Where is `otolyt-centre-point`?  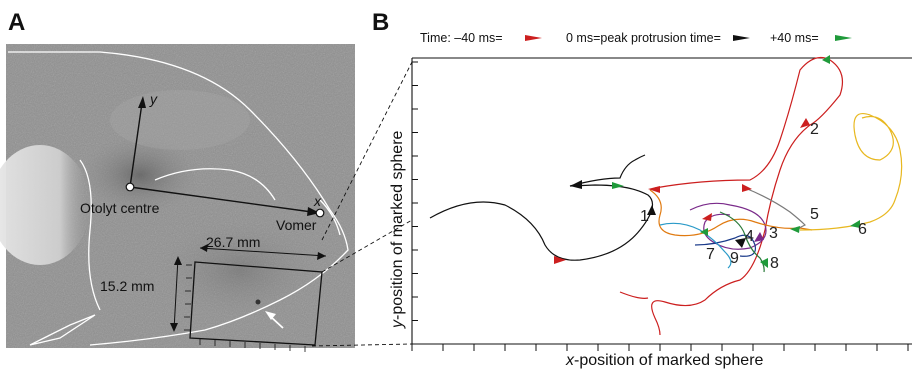 otolyt-centre-point is located at coordinates (130, 187).